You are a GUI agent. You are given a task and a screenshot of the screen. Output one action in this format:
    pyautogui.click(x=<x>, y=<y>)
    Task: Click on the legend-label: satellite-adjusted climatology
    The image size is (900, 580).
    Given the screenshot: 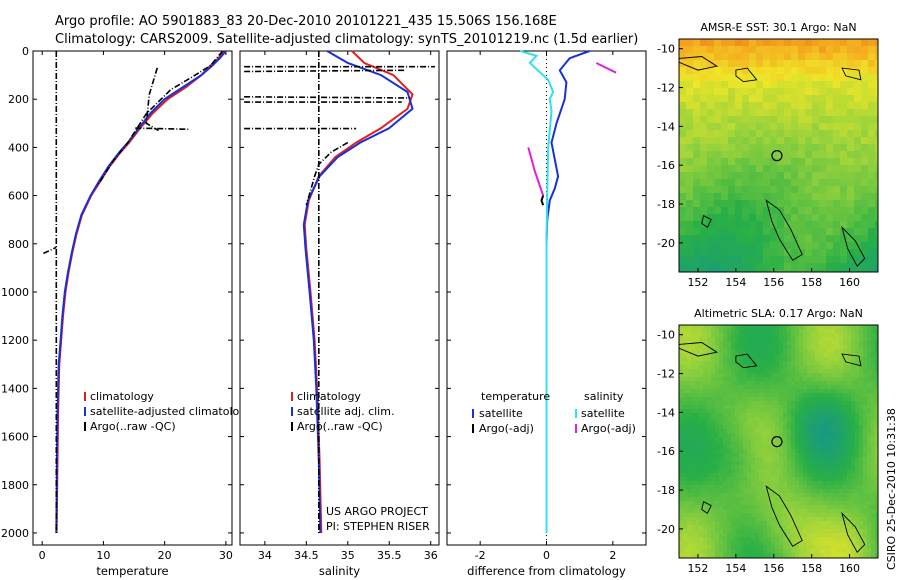 What is the action you would take?
    pyautogui.click(x=171, y=411)
    